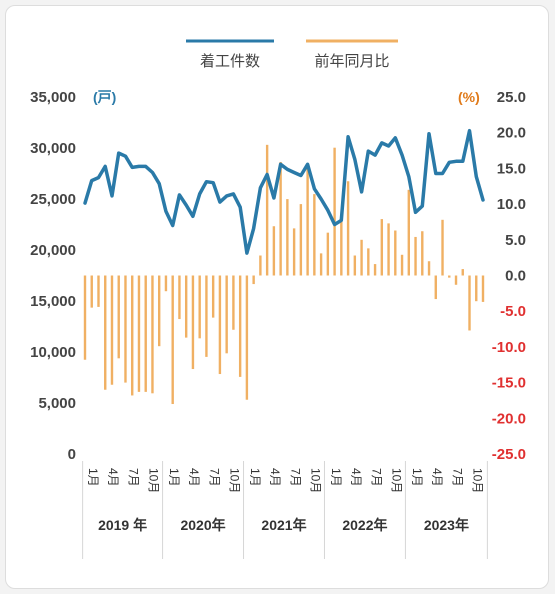 Image resolution: width=555 pixels, height=594 pixels. Describe the element at coordinates (364, 525) in the screenshot. I see `year-label: 2022年` at that location.